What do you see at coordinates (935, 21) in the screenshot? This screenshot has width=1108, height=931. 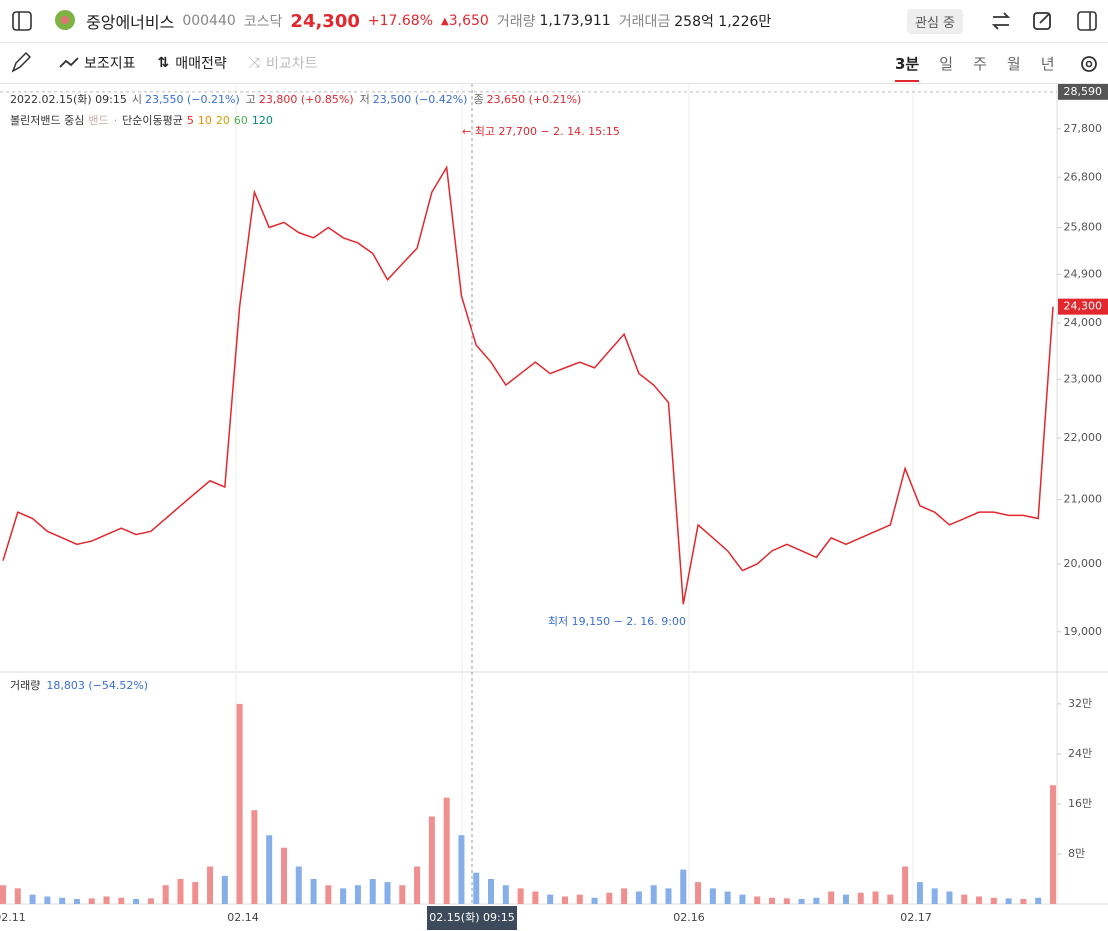 I see `watch-button: 관심 중` at bounding box center [935, 21].